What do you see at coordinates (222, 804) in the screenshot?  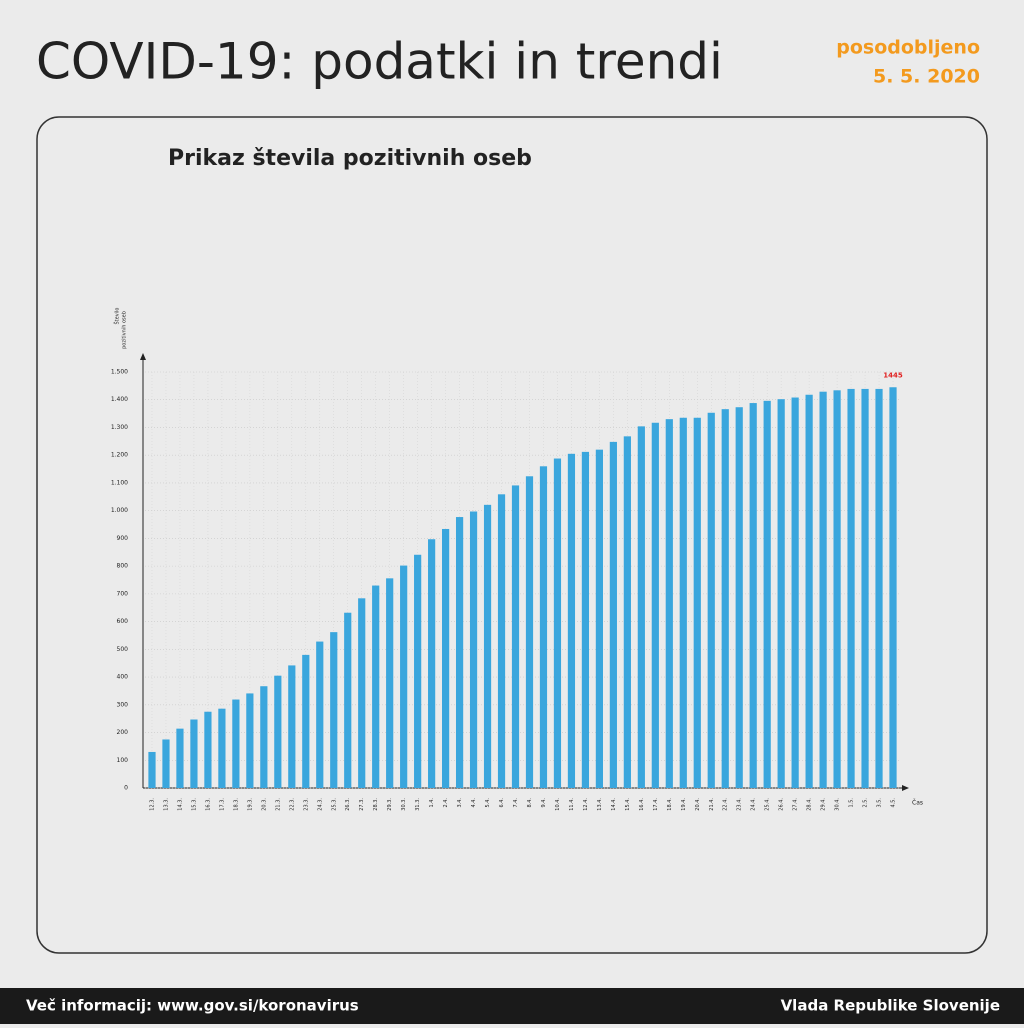 I see `x-tick-label: 17.3.` at bounding box center [222, 804].